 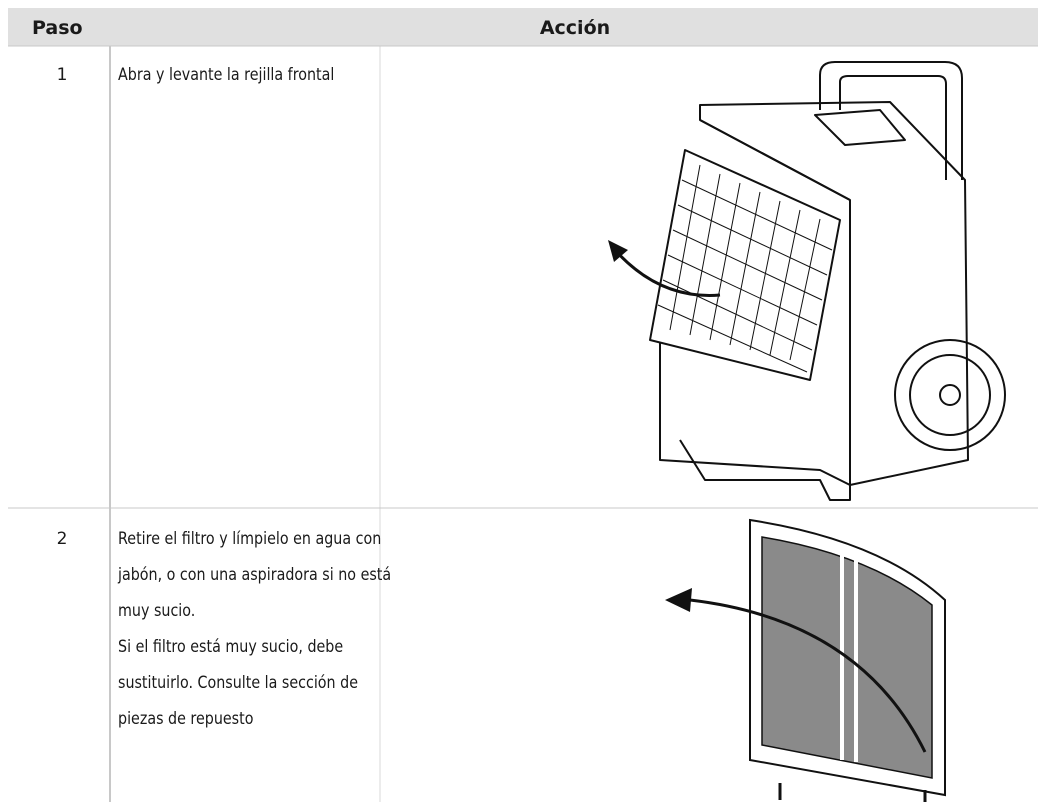 What do you see at coordinates (57, 28) in the screenshot?
I see `header-cell: Paso` at bounding box center [57, 28].